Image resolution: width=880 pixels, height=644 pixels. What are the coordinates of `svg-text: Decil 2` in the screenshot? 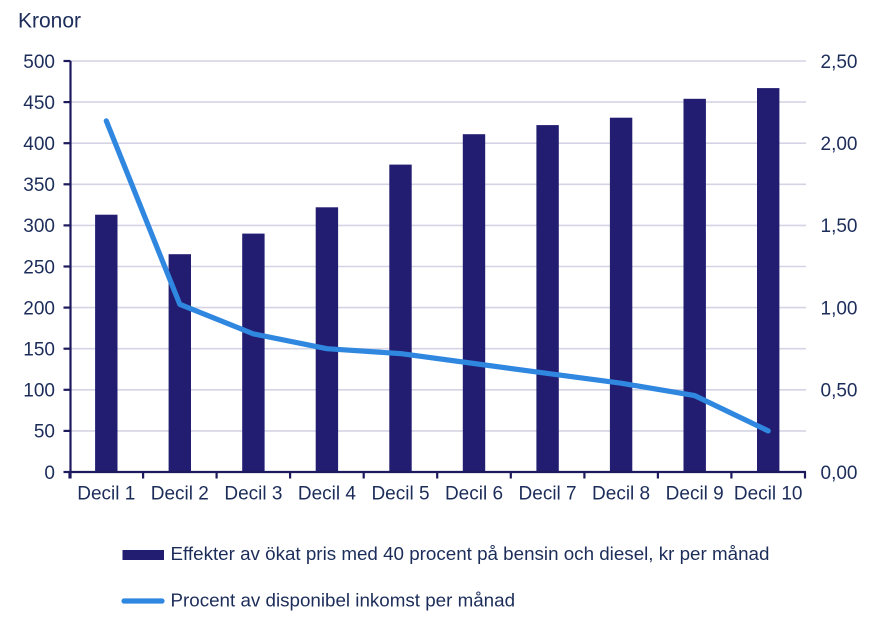 It's located at (180, 494).